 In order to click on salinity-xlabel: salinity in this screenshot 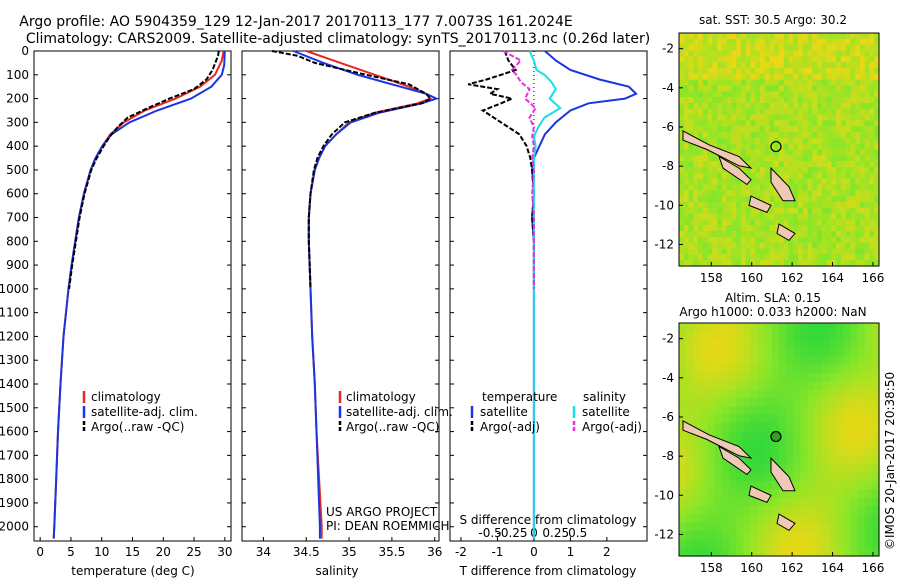, I will do `click(336, 571)`.